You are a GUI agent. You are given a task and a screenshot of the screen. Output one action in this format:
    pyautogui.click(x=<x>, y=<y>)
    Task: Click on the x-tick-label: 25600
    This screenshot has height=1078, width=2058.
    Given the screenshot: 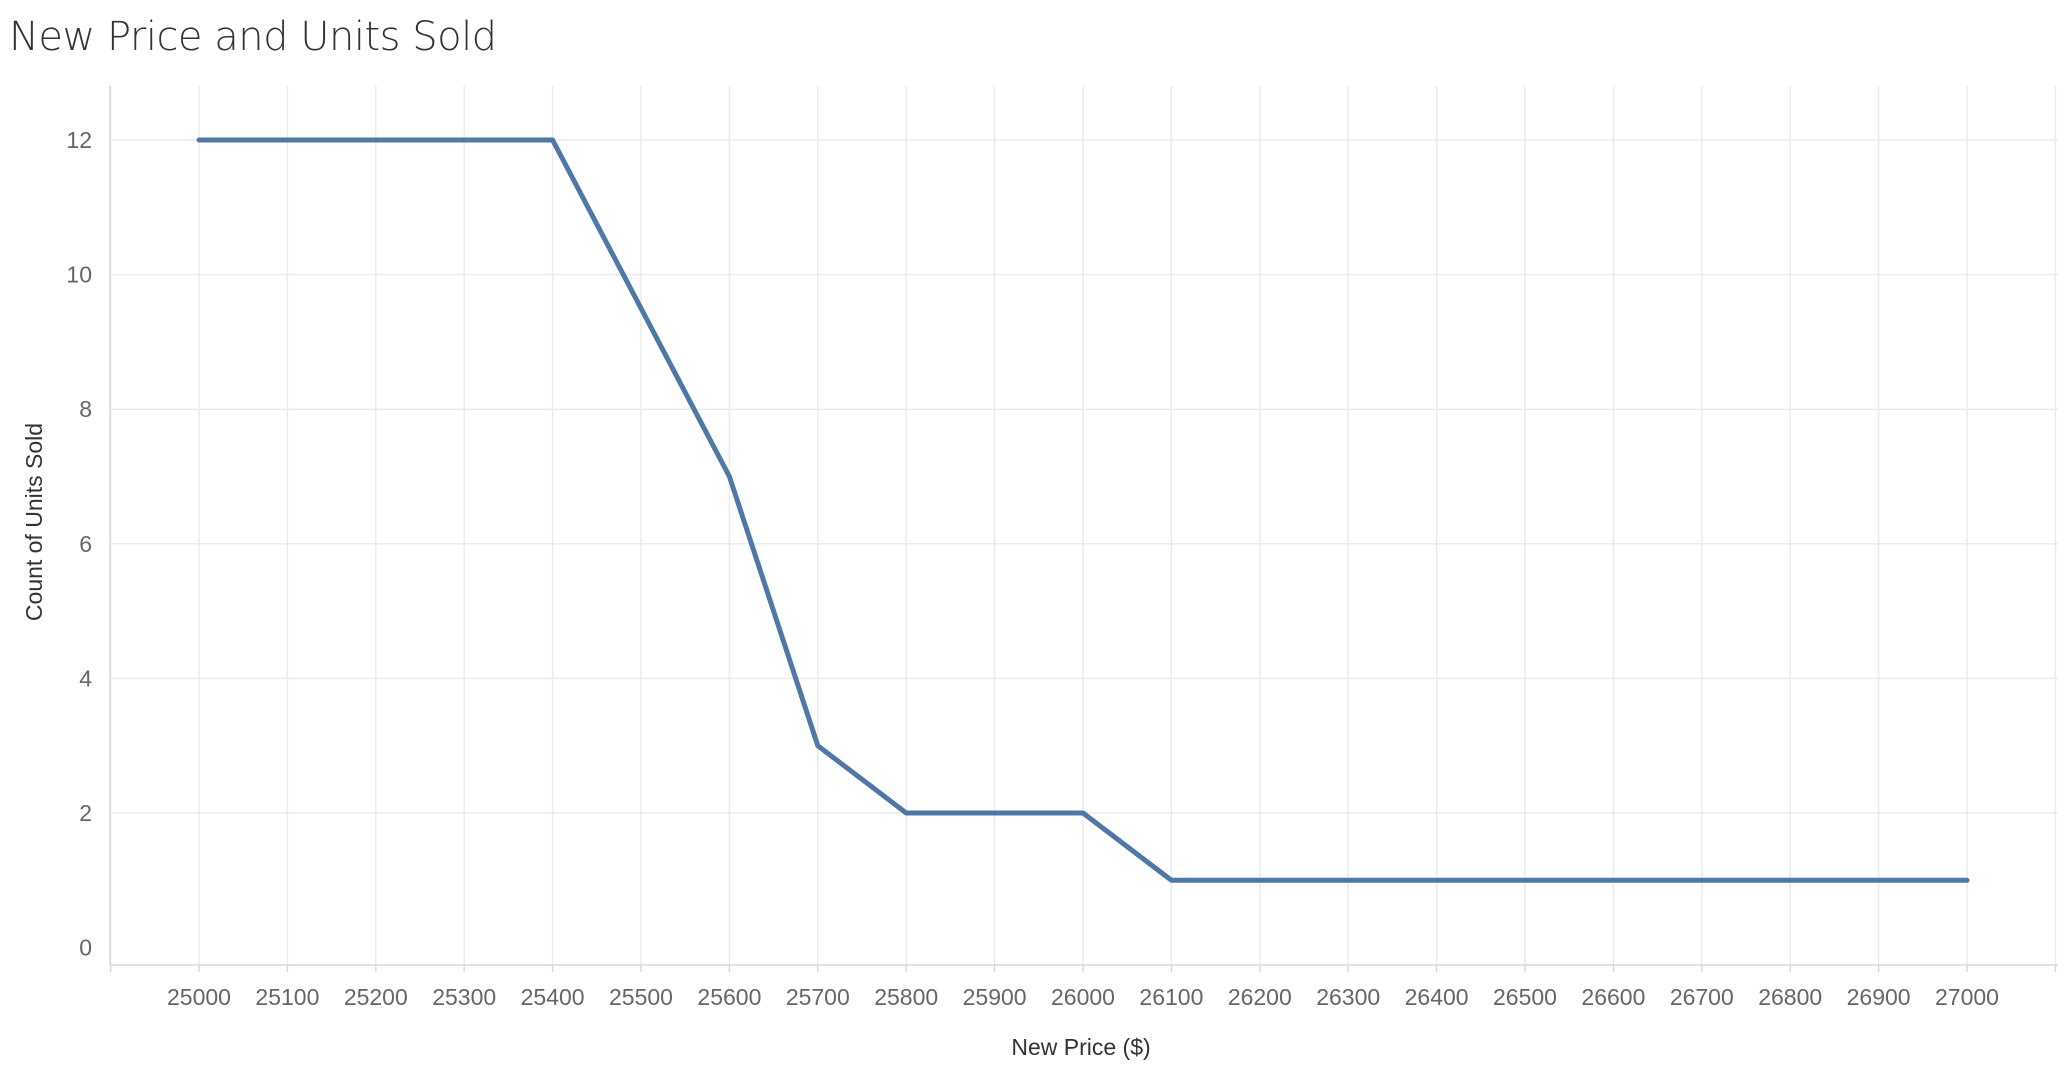 What is the action you would take?
    pyautogui.click(x=729, y=997)
    